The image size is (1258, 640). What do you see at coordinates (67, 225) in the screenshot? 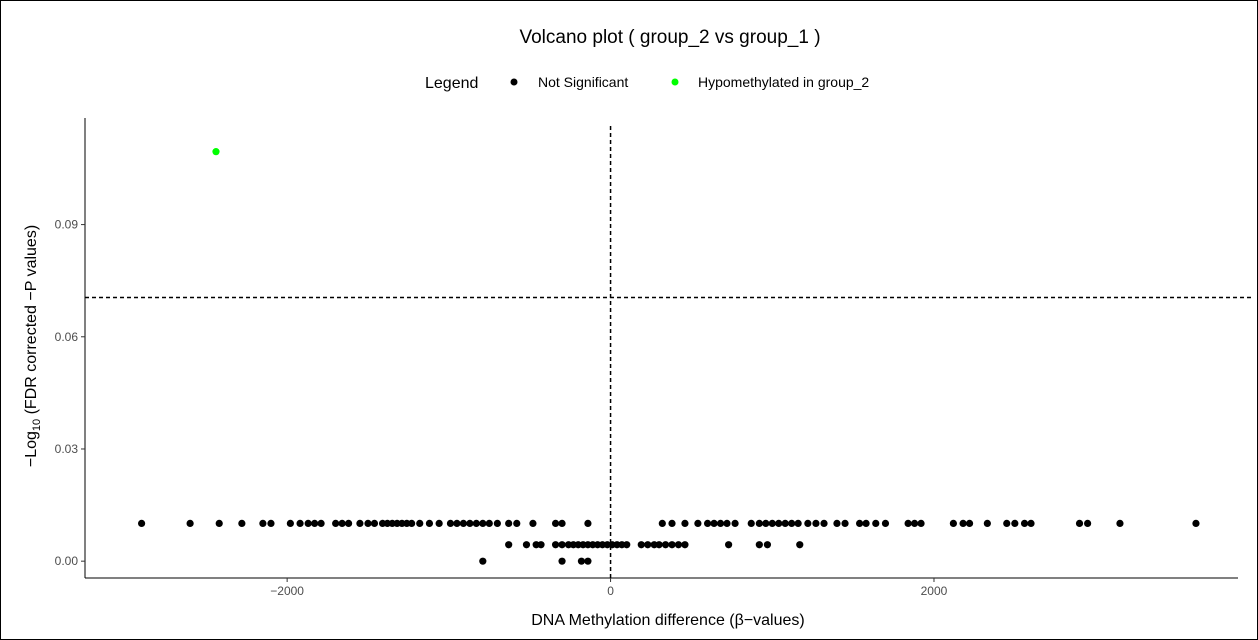
I see `y-tick-label: 0.09` at bounding box center [67, 225].